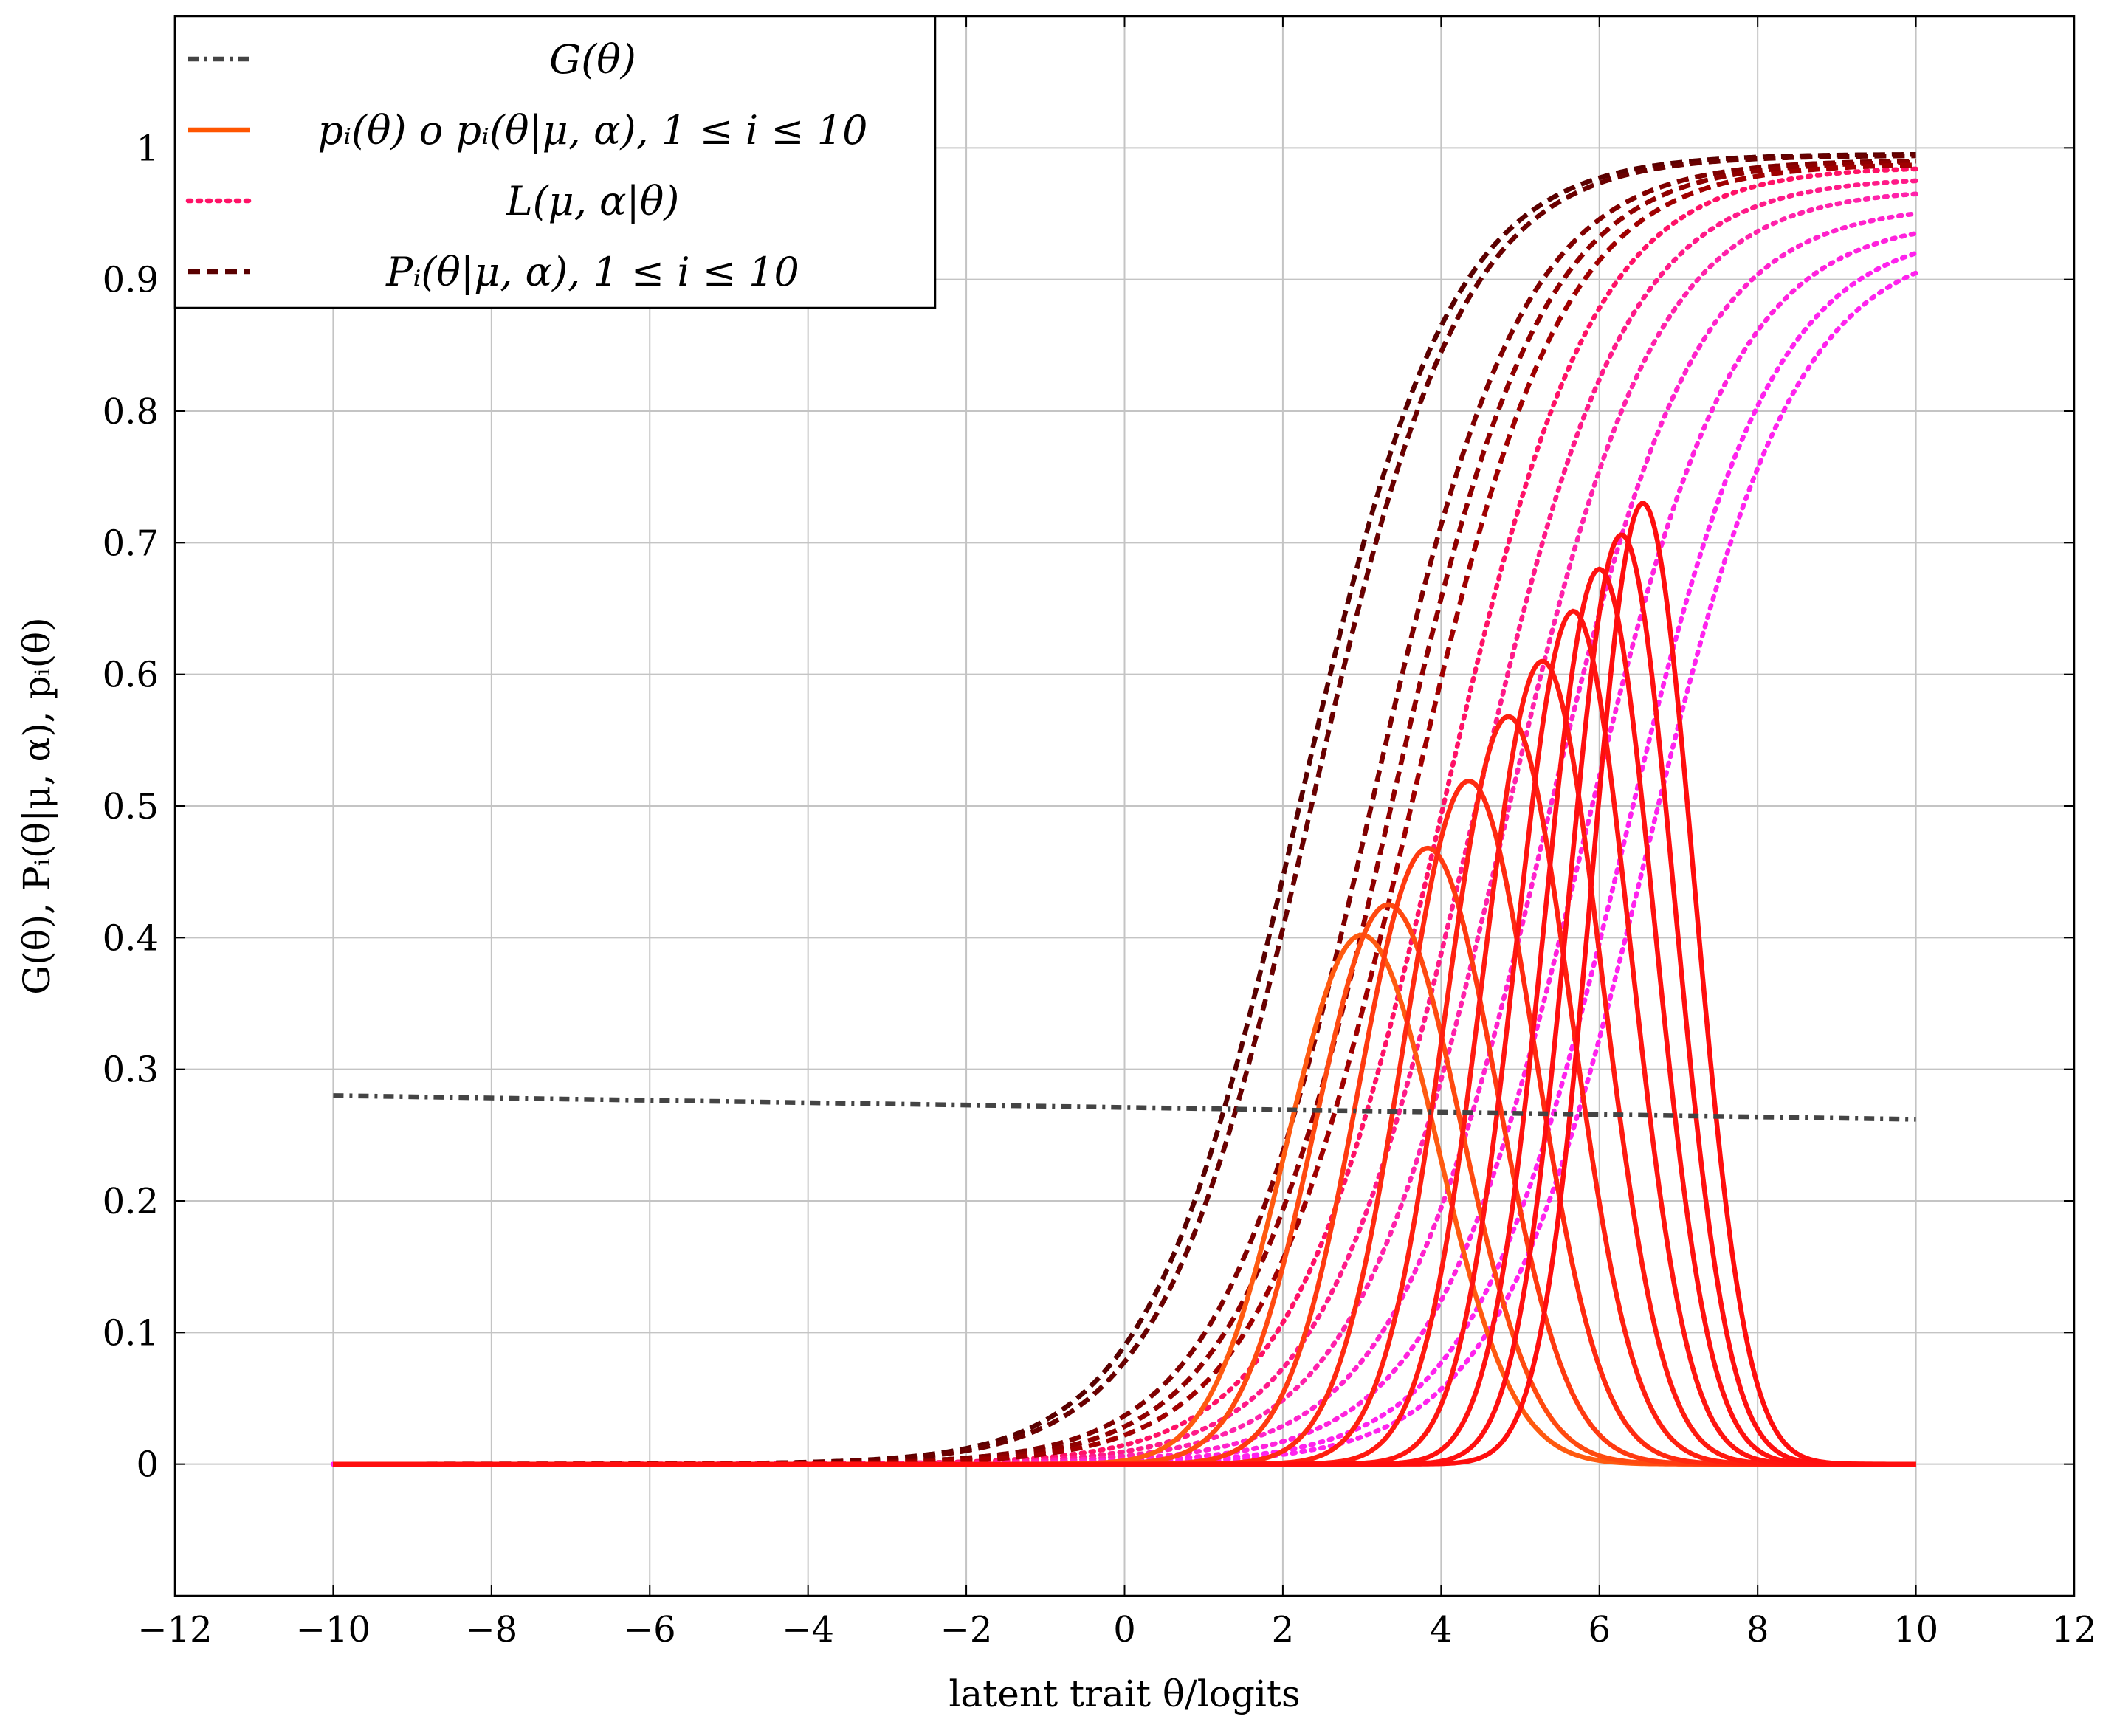 The image size is (2117, 1736). What do you see at coordinates (131, 412) in the screenshot?
I see `y-tick-label: 0.8` at bounding box center [131, 412].